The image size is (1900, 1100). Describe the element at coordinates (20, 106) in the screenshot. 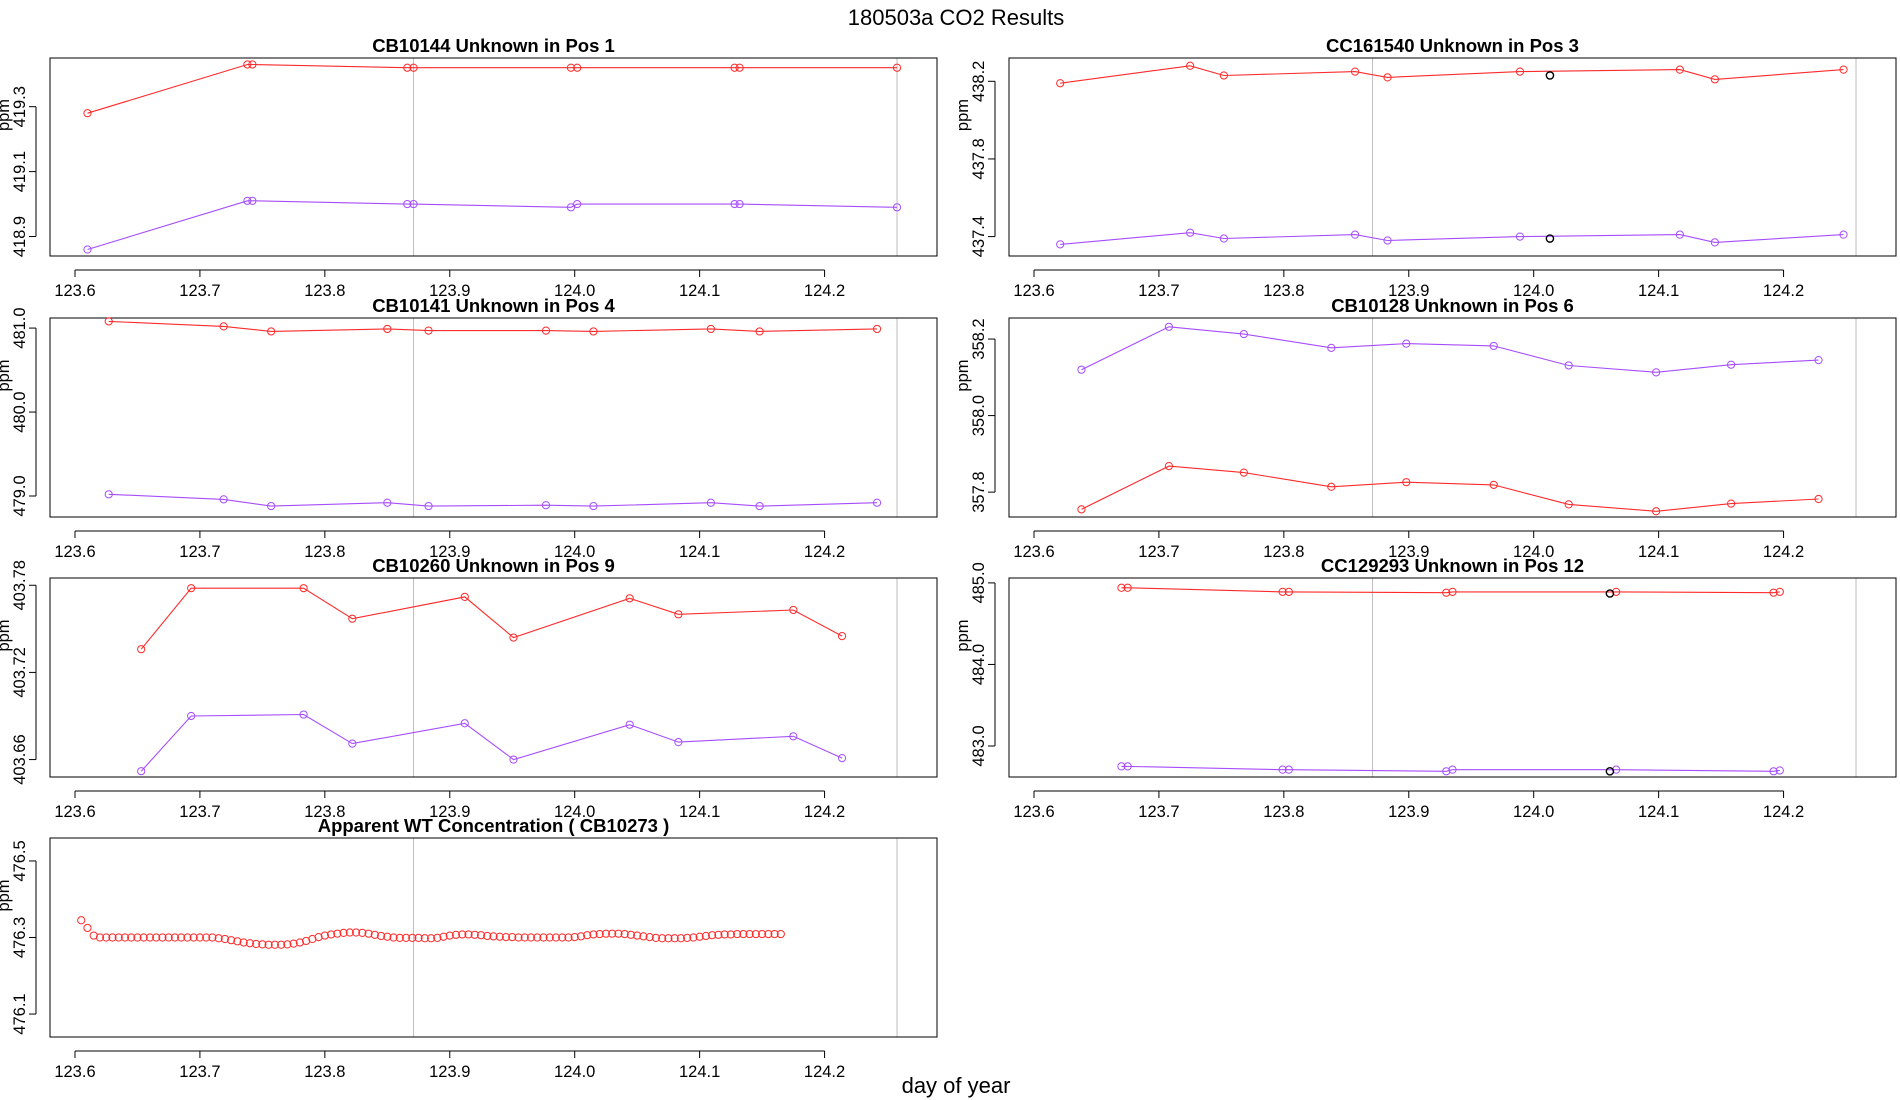

I see `y-tick-label: 419.3` at that location.